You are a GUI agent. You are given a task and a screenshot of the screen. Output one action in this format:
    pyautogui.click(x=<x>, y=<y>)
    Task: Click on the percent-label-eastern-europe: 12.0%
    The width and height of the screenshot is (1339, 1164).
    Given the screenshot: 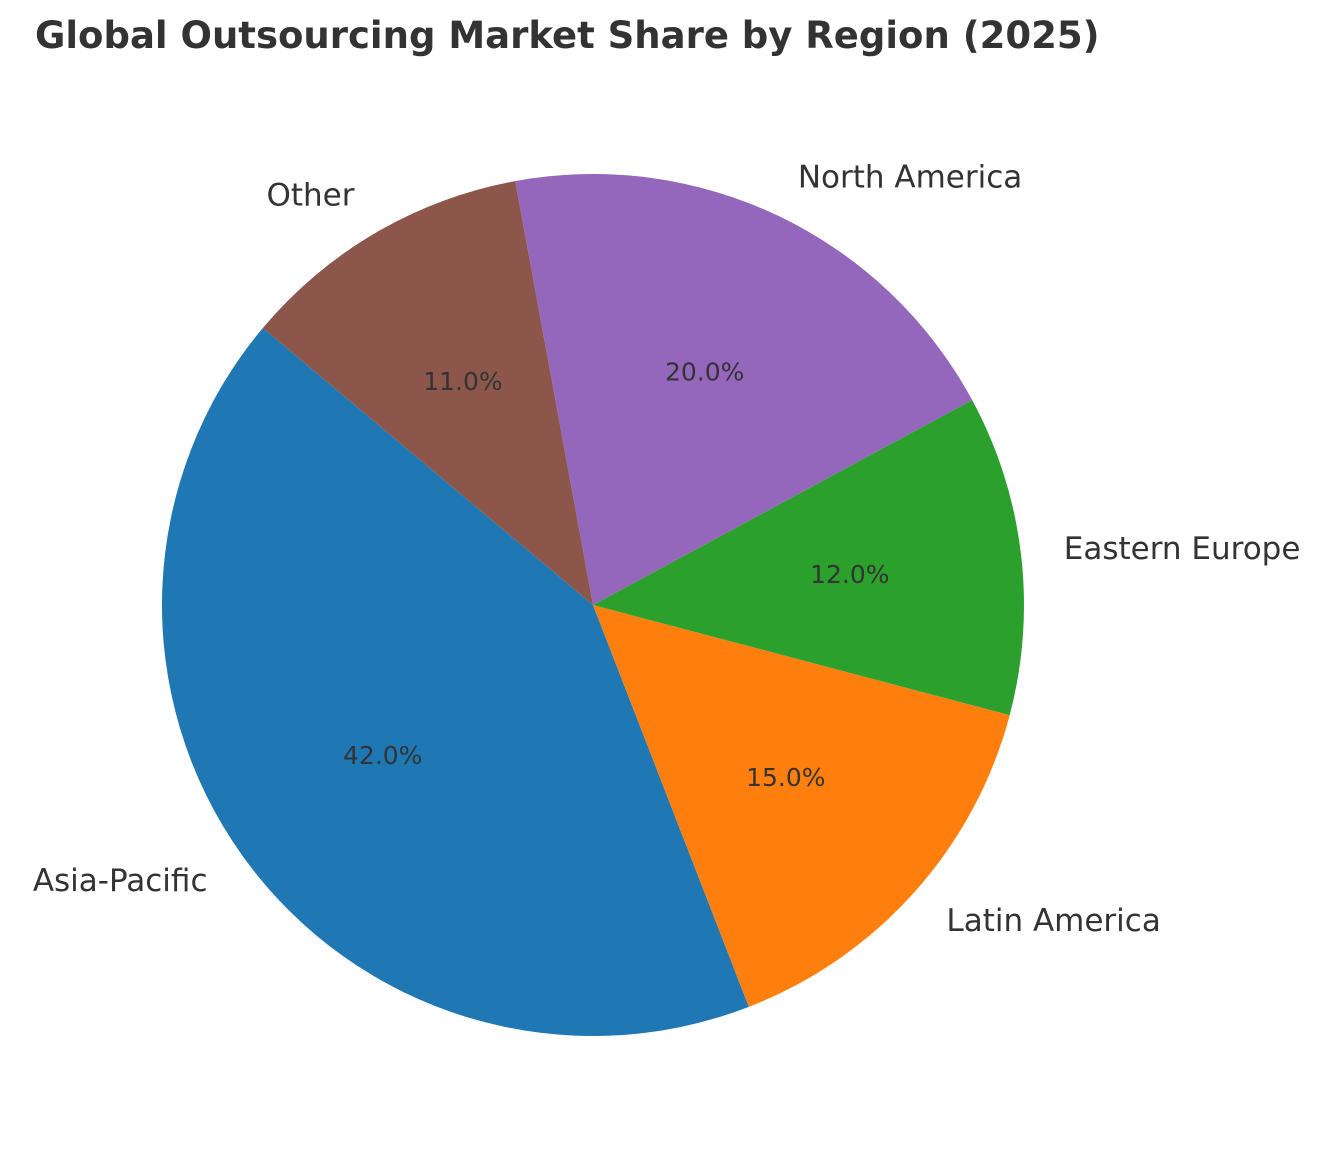 What is the action you would take?
    pyautogui.click(x=849, y=574)
    